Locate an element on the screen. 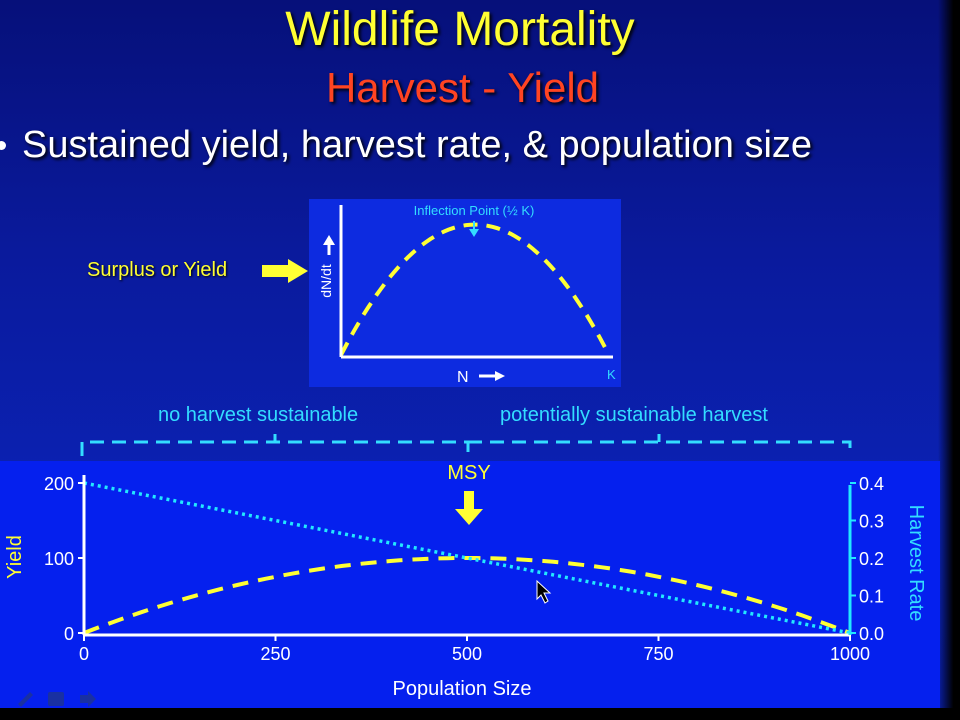 This screenshot has height=720, width=960. bullet-dot is located at coordinates (3, 145).